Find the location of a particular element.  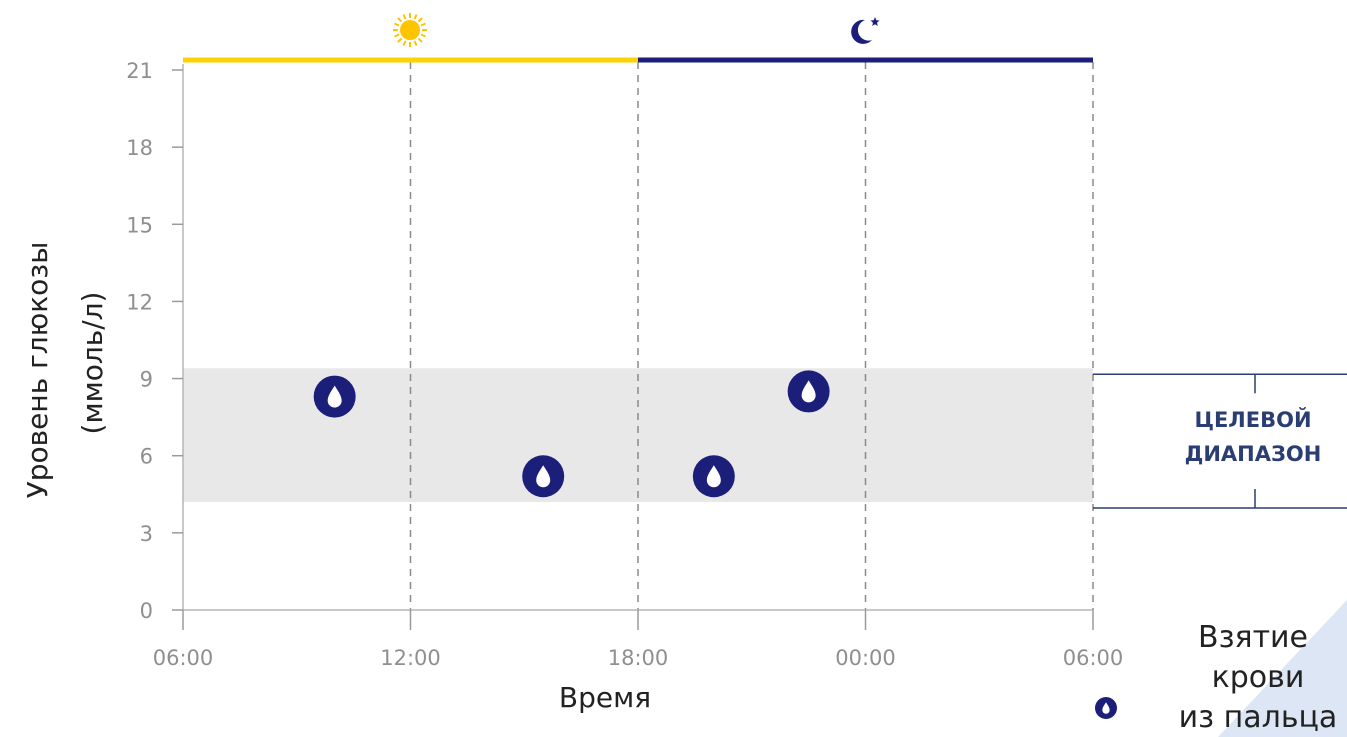

x-tick-label: 00:00 is located at coordinates (865, 658).